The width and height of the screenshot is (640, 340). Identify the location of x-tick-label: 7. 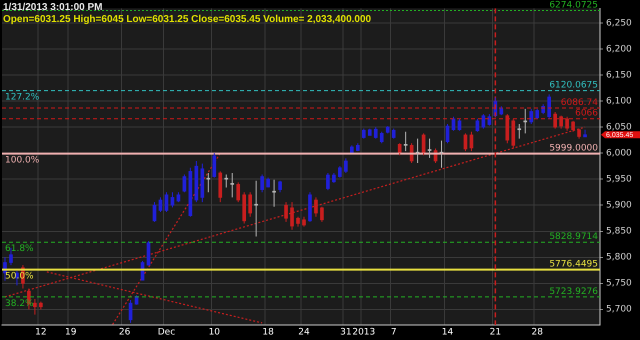
(393, 333).